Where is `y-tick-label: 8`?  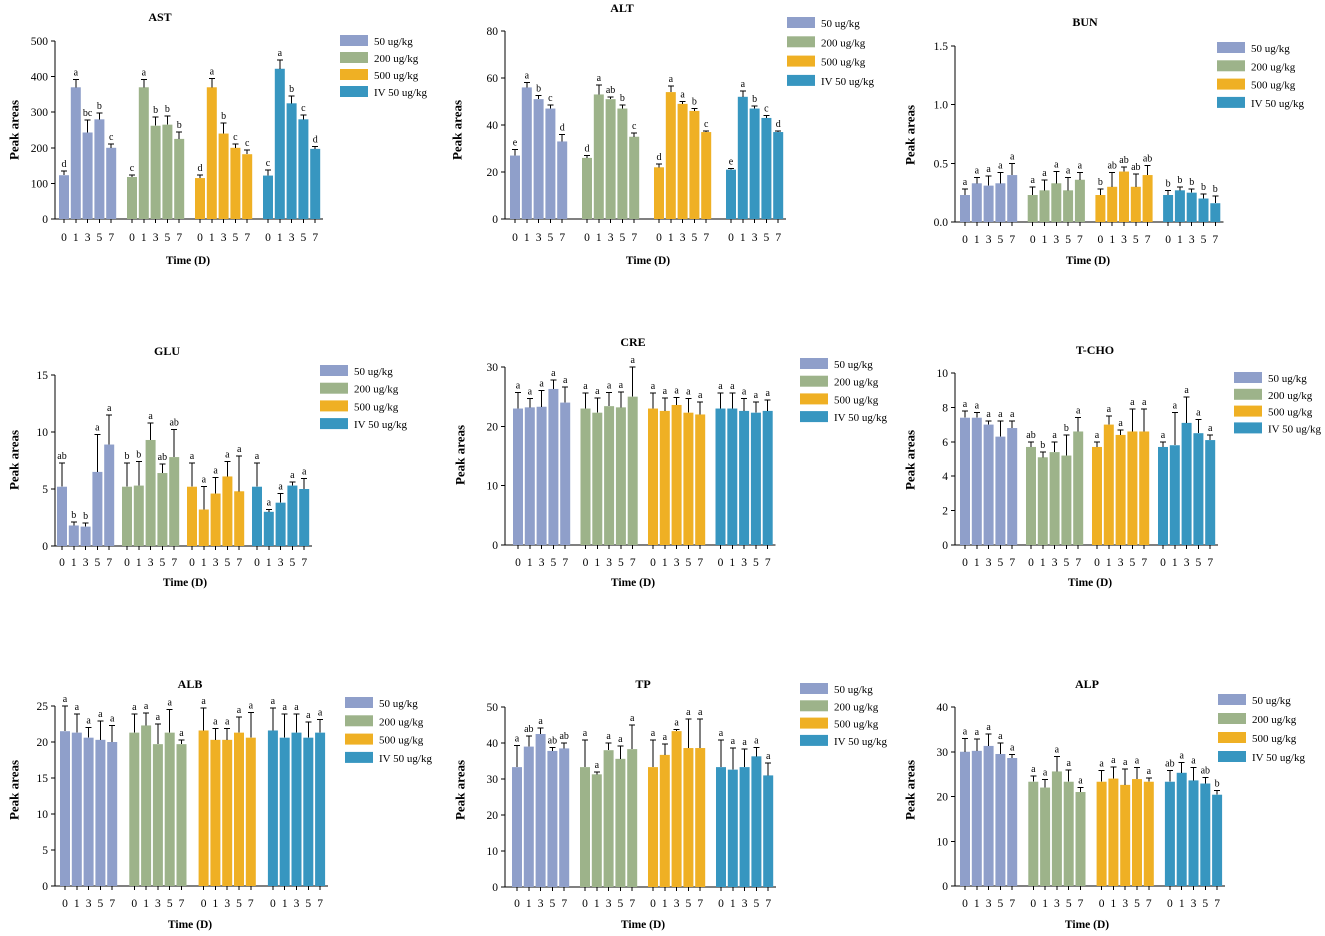 y-tick-label: 8 is located at coordinates (945, 408).